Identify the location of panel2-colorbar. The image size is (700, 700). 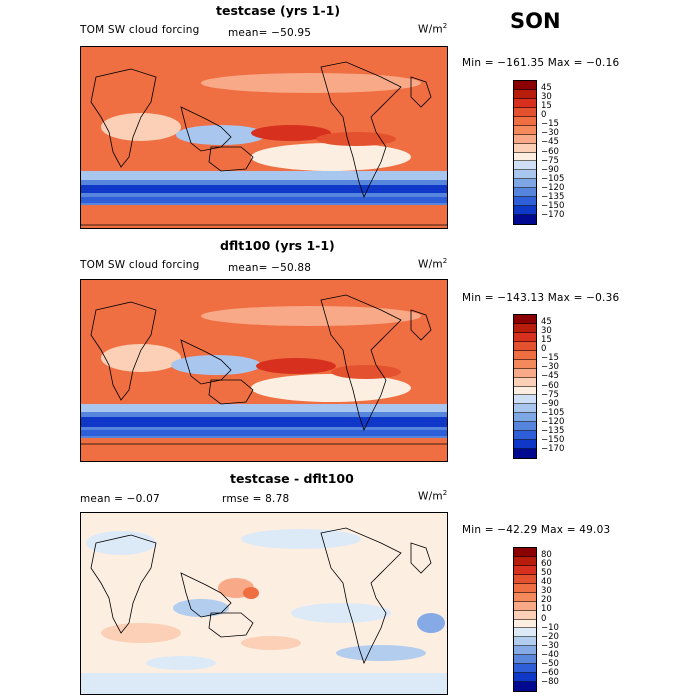
(525, 386).